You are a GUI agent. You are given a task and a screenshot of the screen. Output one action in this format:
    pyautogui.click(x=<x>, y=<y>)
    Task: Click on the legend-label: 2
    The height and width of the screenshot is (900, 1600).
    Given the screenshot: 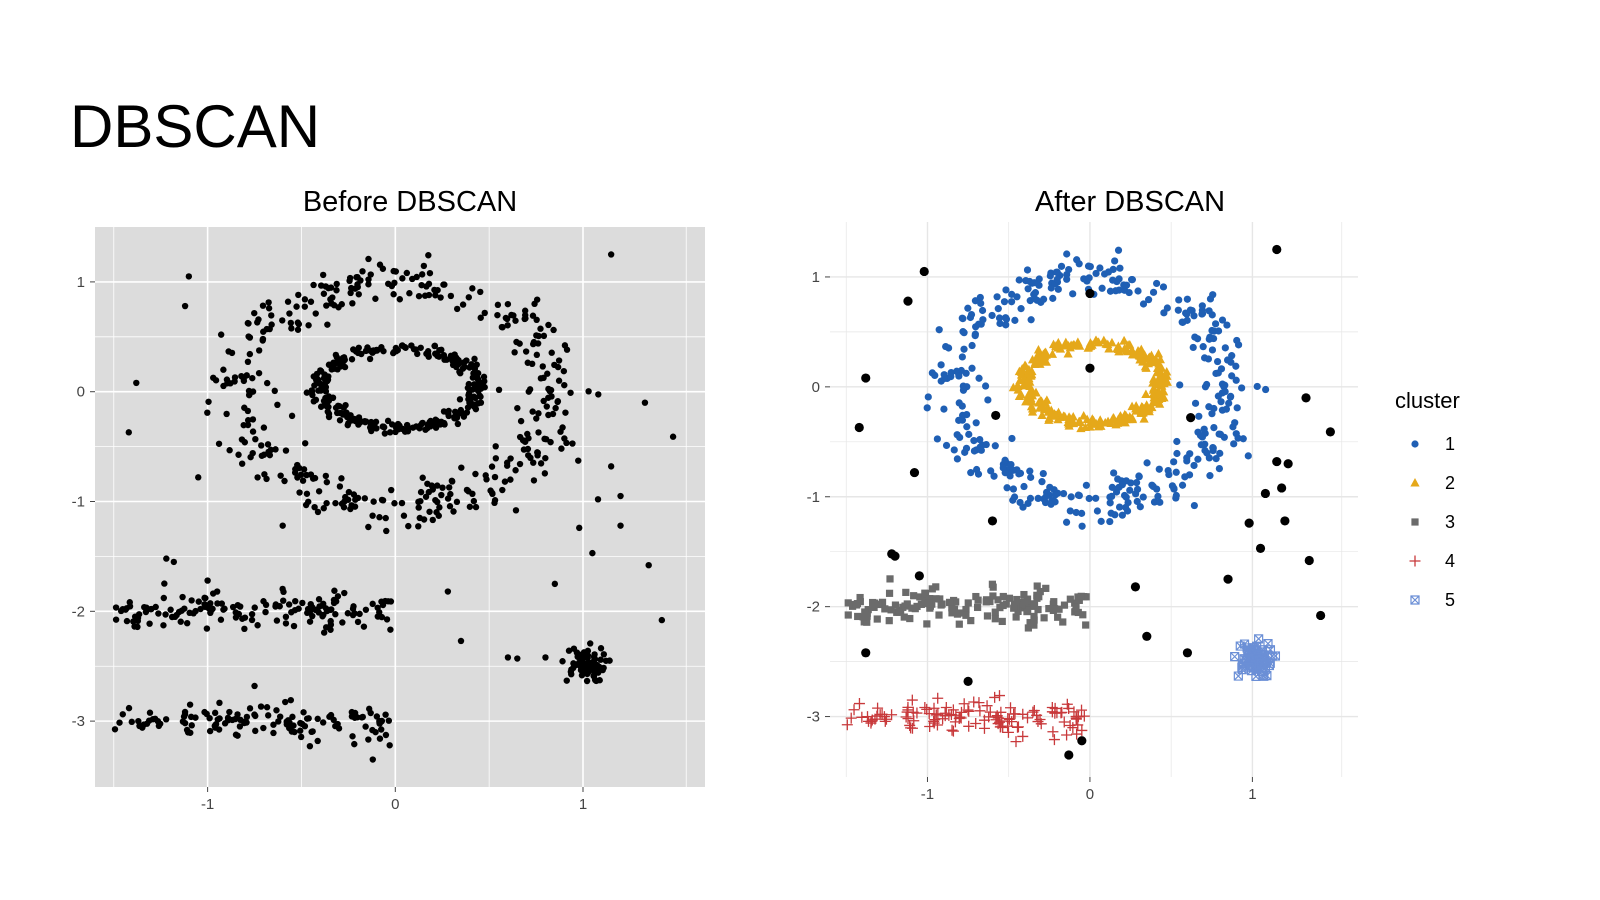 What is the action you would take?
    pyautogui.click(x=1450, y=483)
    